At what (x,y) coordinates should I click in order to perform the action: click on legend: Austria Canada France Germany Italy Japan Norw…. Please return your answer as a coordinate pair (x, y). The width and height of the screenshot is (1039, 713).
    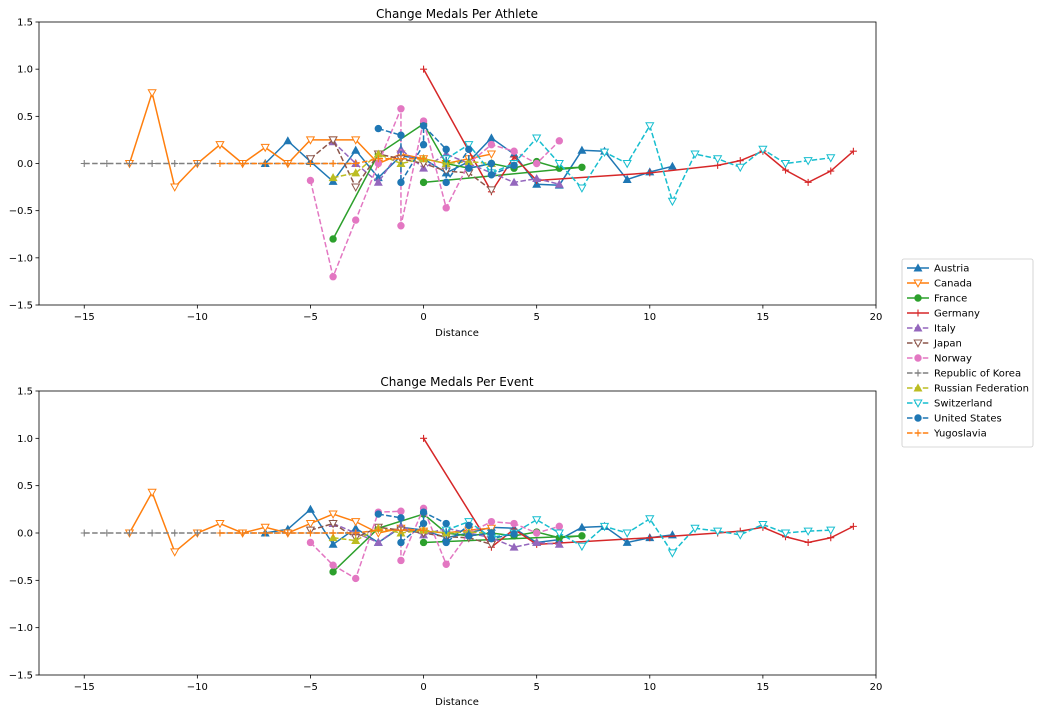
    Looking at the image, I should click on (967, 353).